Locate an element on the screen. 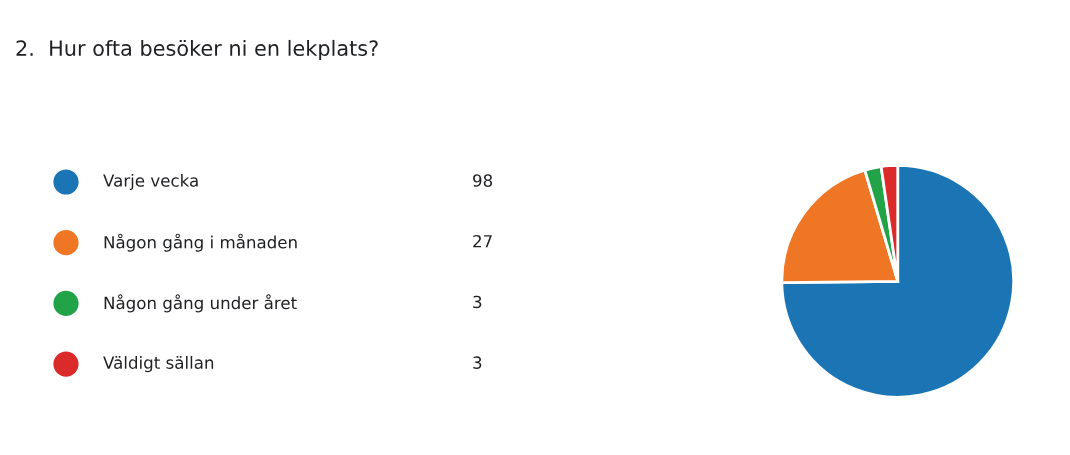  data-label: 27 is located at coordinates (482, 241).